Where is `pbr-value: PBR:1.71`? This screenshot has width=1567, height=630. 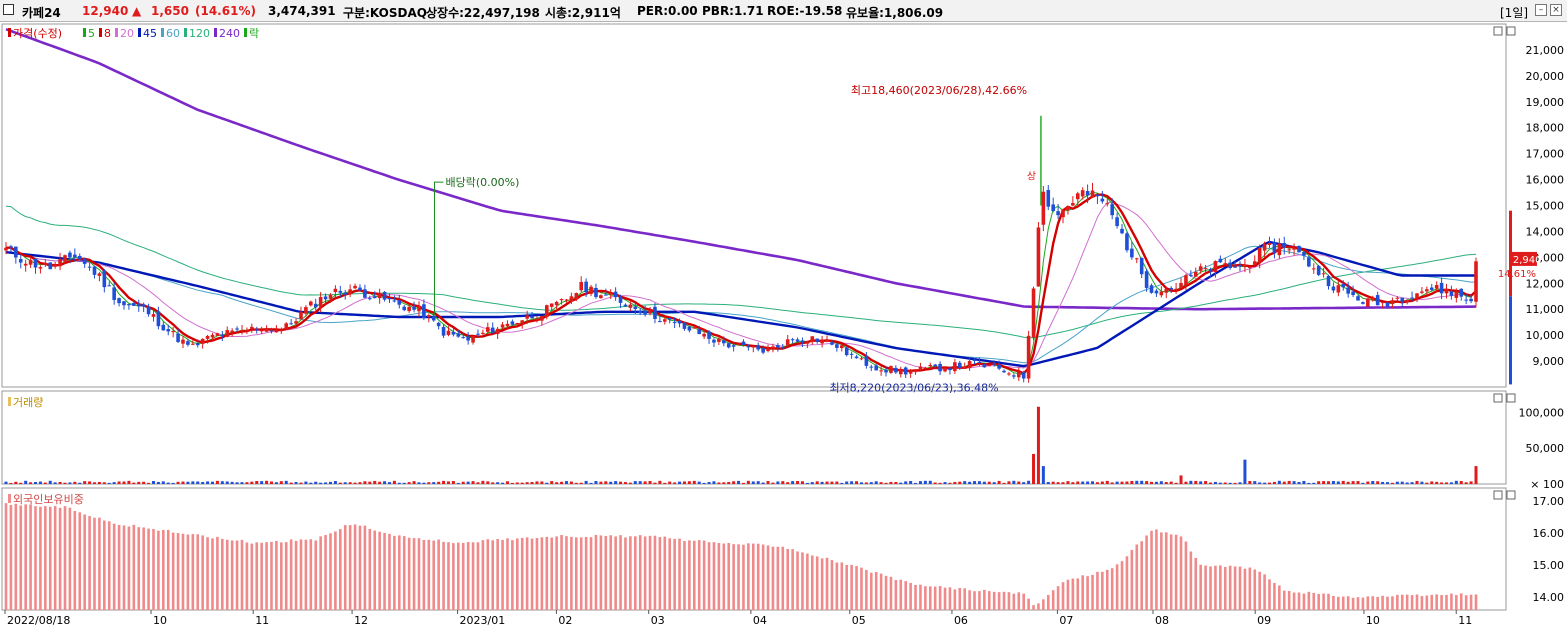
pbr-value: PBR:1.71 is located at coordinates (733, 11).